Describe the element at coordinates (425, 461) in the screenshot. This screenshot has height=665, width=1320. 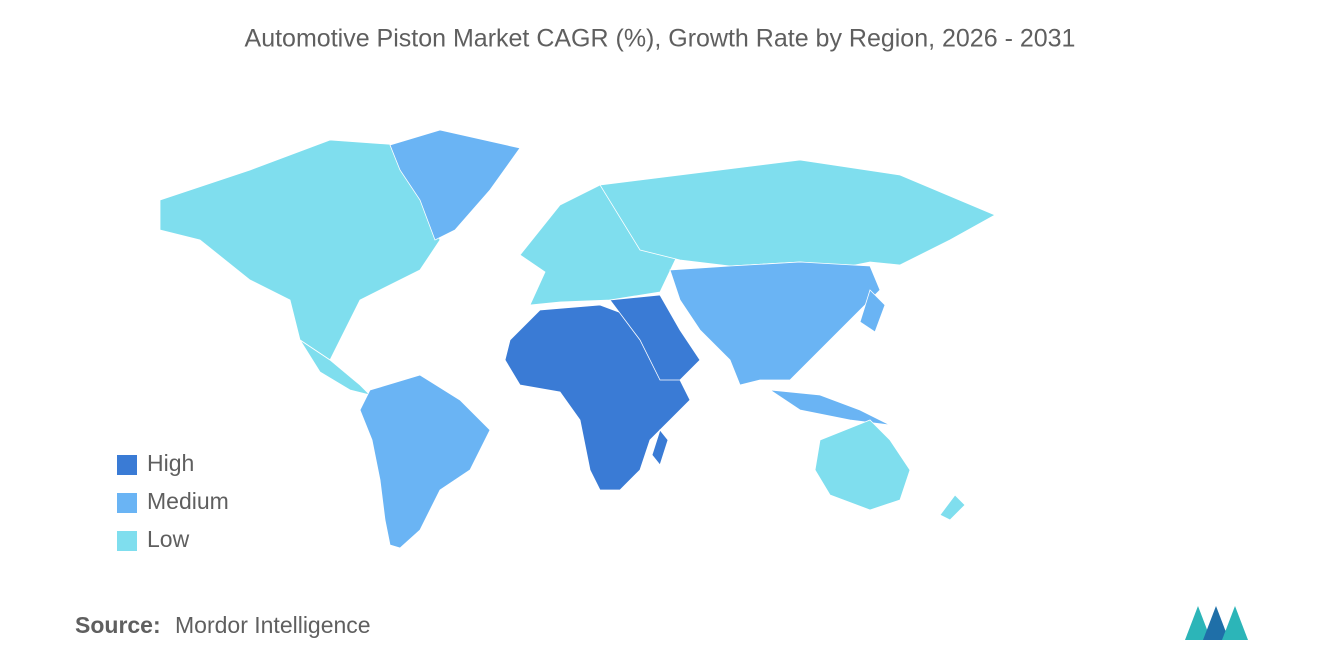
I see `south-america` at that location.